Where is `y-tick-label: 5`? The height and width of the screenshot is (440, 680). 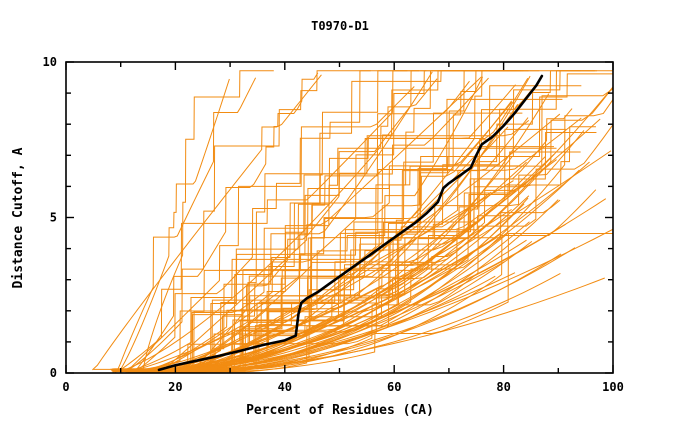
y-tick-label: 5 is located at coordinates (53, 218).